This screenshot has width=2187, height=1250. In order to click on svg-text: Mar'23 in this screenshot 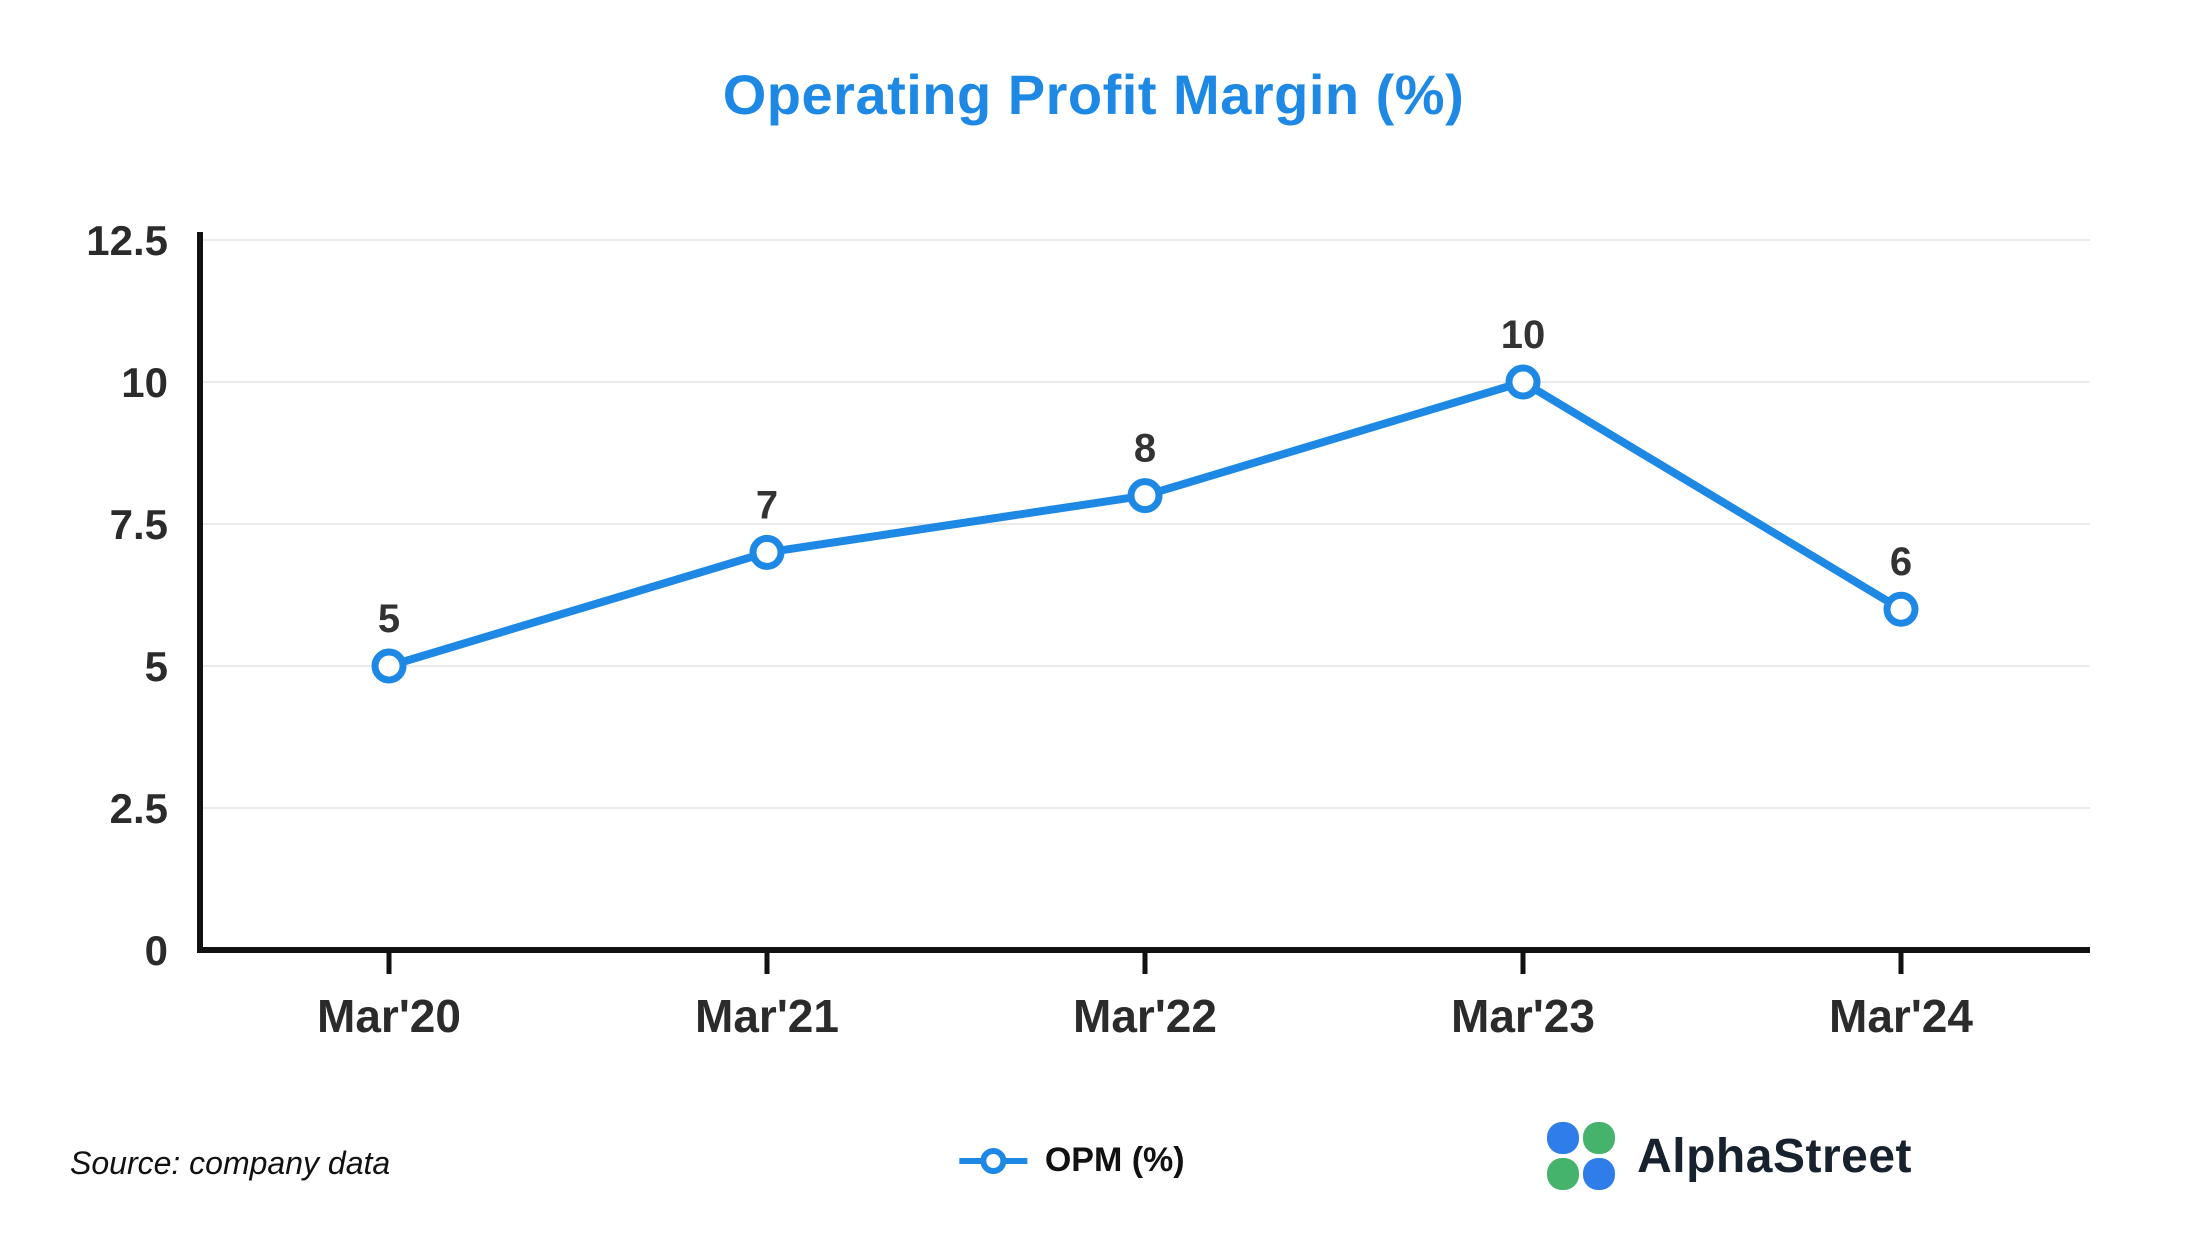, I will do `click(1523, 1016)`.